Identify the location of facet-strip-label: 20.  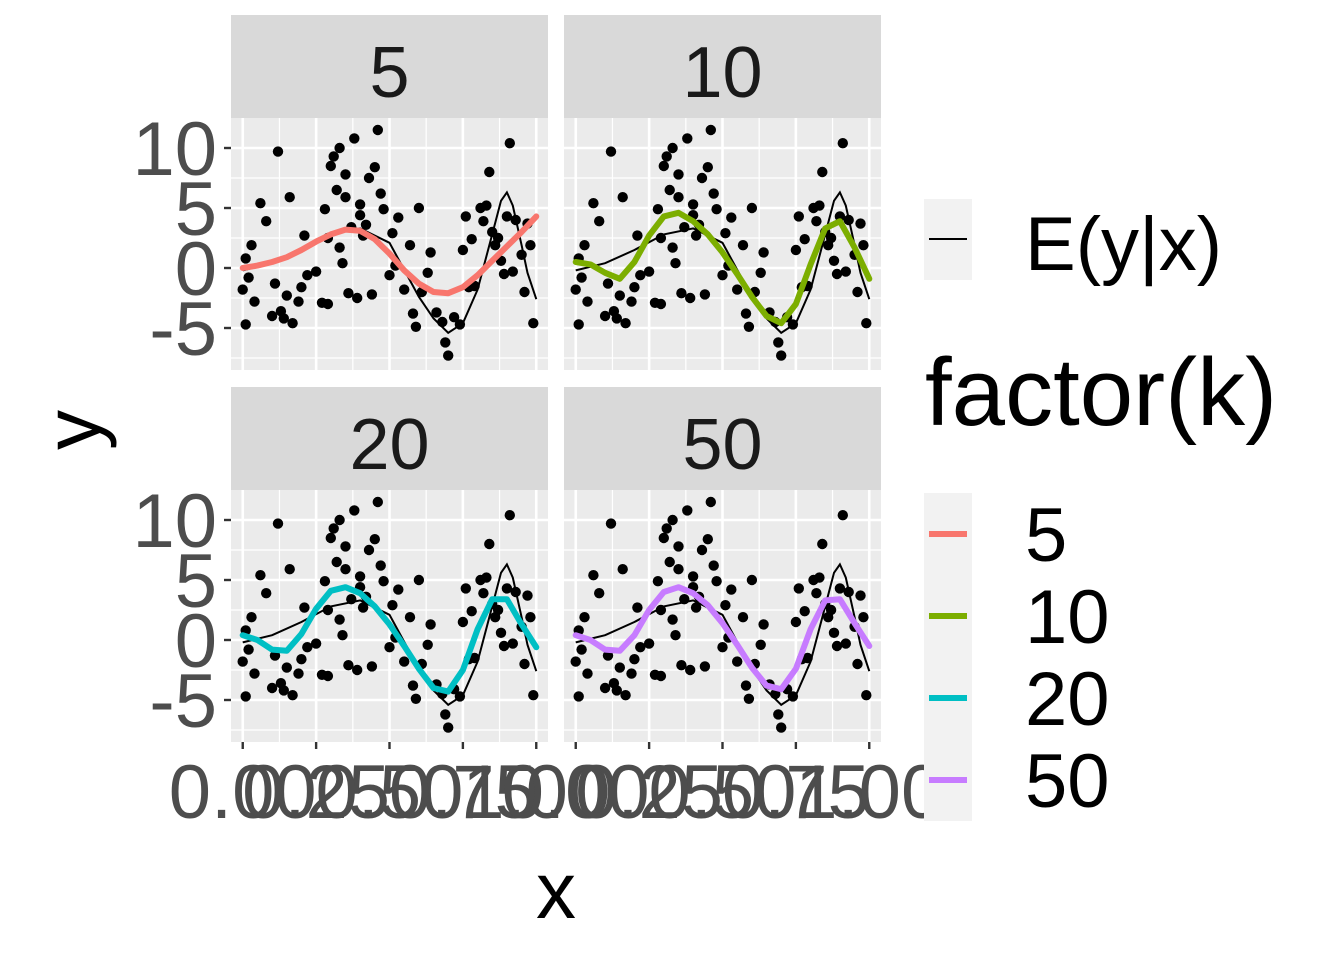
(389, 445).